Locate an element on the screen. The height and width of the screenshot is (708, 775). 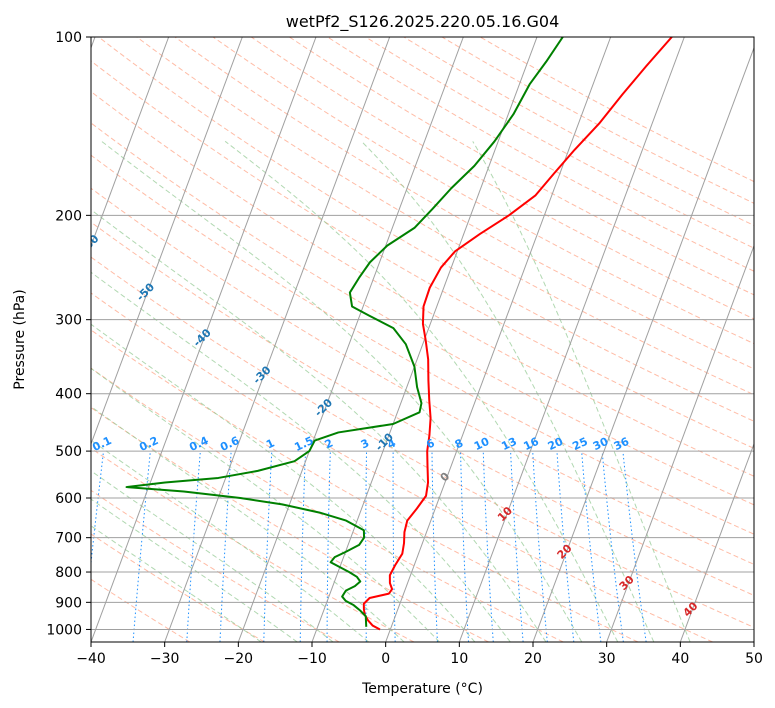
y-tick-label: 600 is located at coordinates (68, 499).